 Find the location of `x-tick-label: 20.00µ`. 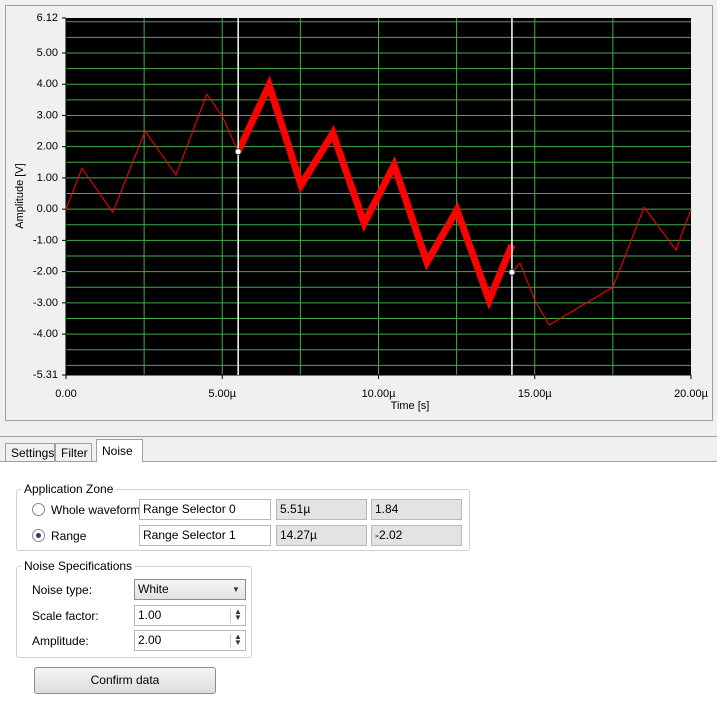

x-tick-label: 20.00µ is located at coordinates (691, 394).